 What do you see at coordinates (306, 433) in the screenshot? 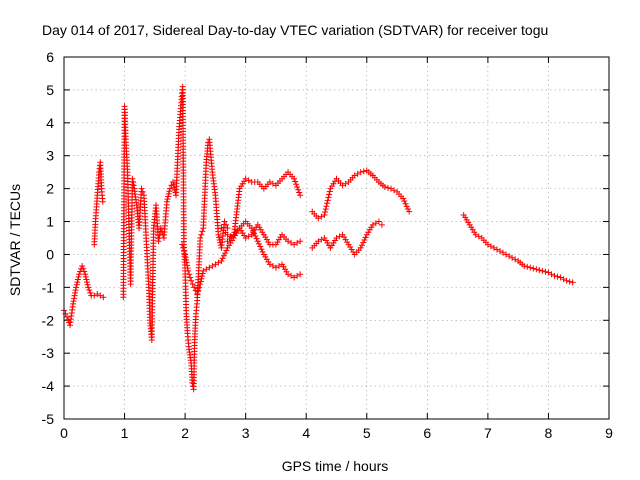
I see `x-tick-label: 4` at bounding box center [306, 433].